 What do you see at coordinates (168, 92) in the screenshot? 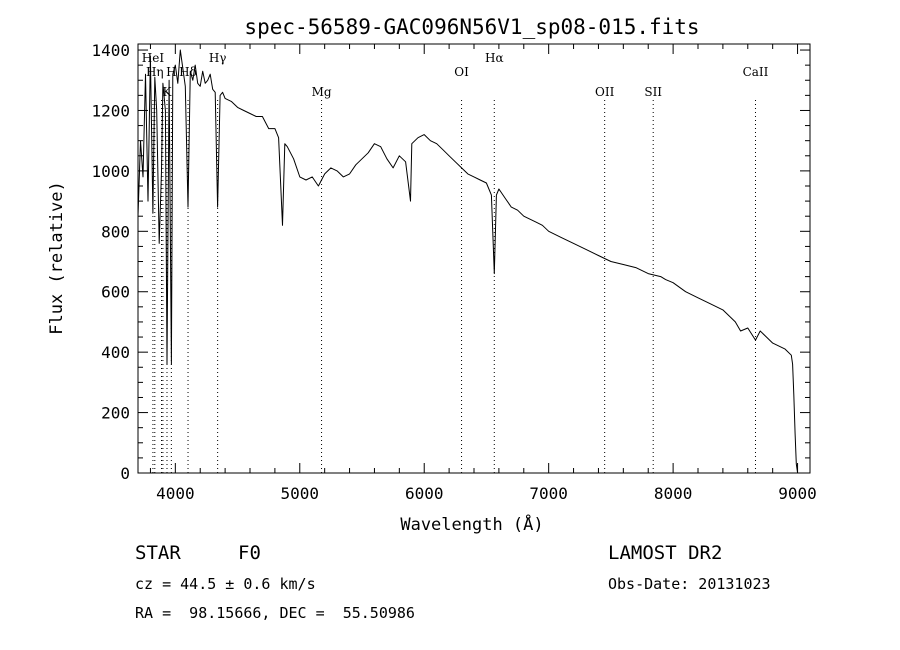
I see `line-label: K` at bounding box center [168, 92].